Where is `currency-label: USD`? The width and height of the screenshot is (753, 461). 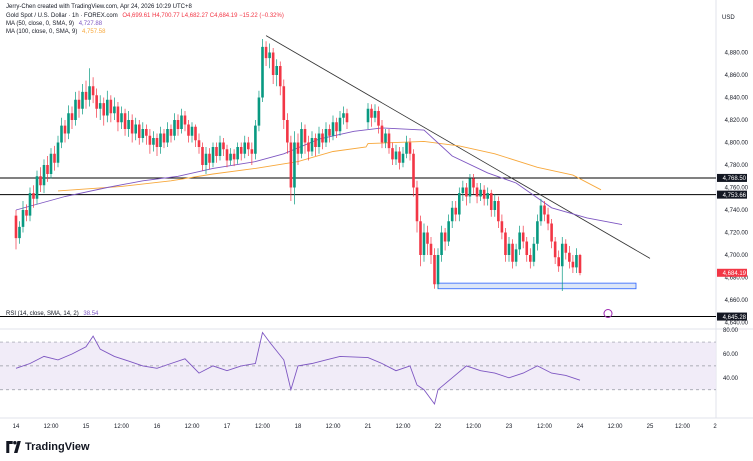
currency-label: USD is located at coordinates (728, 18).